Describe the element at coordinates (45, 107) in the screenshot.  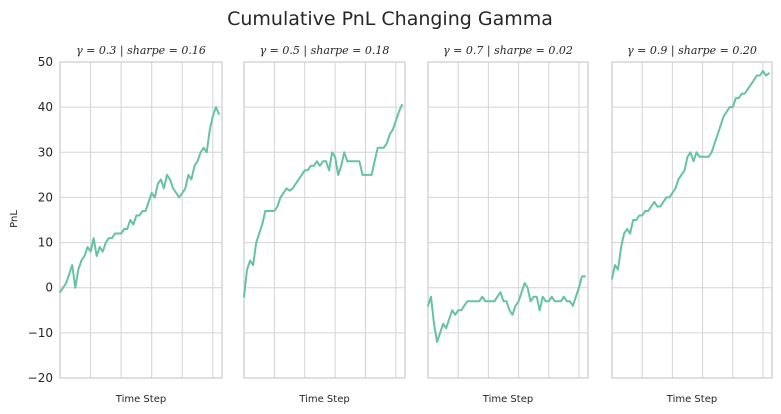
I see `y-tick-label: 40` at that location.